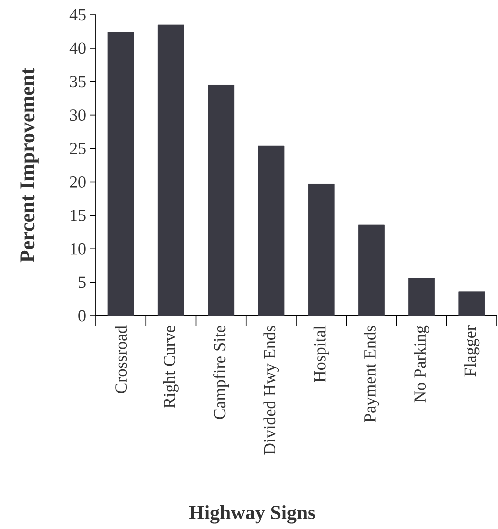 This screenshot has height=529, width=498. I want to click on y-tick-label: 0, so click(82, 316).